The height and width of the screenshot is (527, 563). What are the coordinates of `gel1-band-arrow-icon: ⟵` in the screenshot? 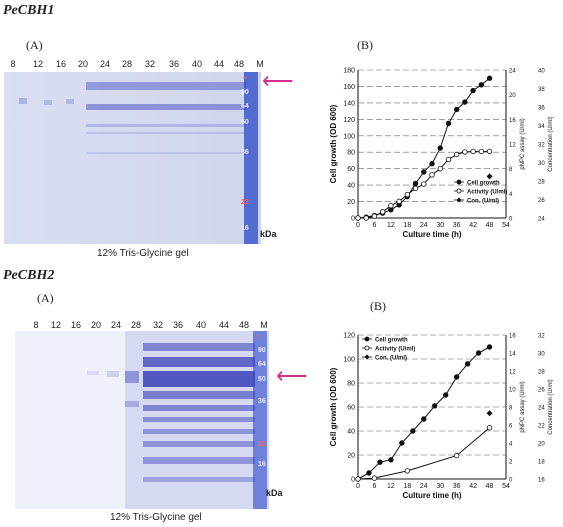 It's located at (278, 80).